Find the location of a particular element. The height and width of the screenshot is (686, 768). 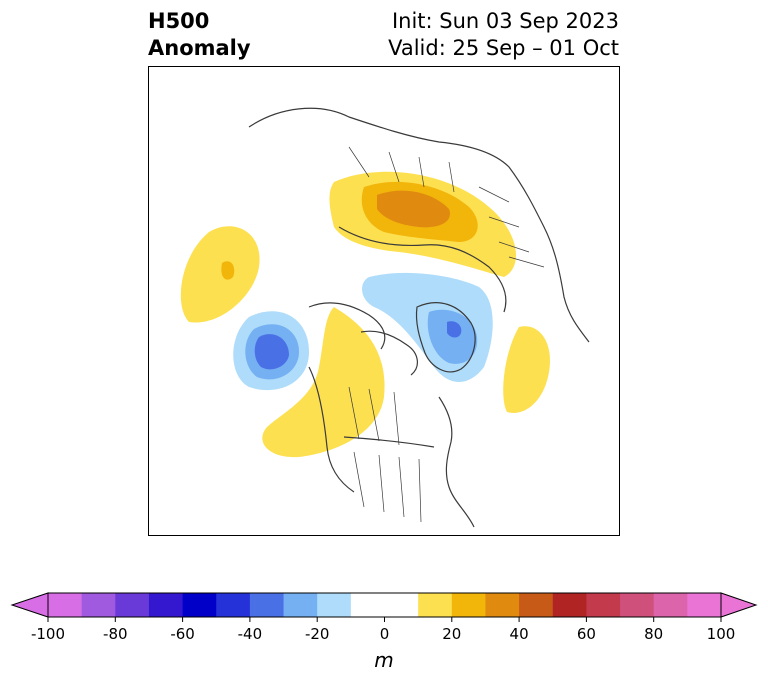

colorbar-tick-label: -80 is located at coordinates (115, 634).